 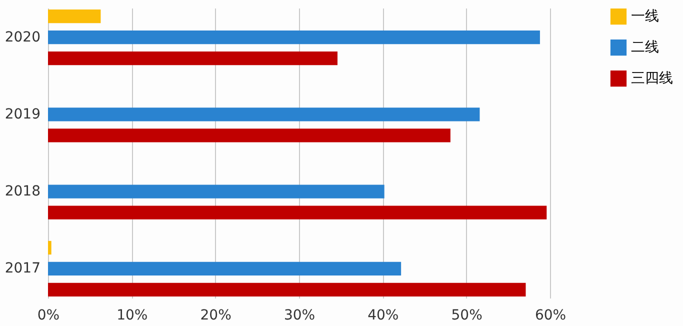 I want to click on y-tick-label: 2019, so click(x=22, y=114).